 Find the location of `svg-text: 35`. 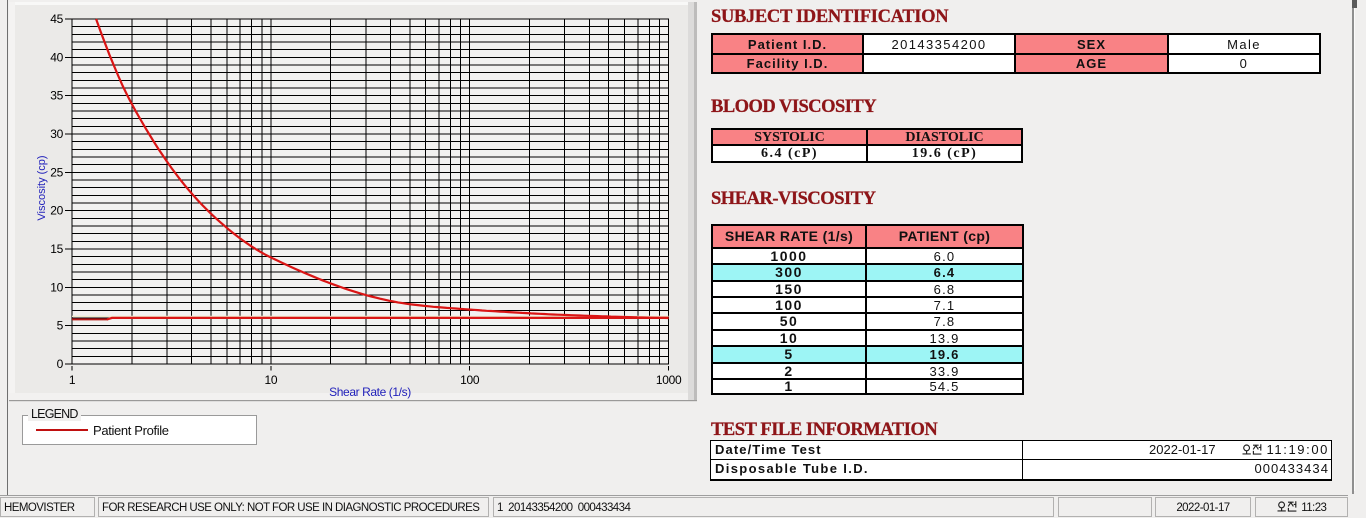

svg-text: 35 is located at coordinates (56, 96).